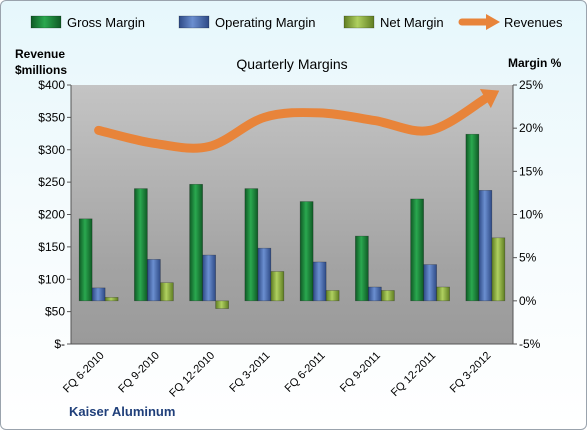  Describe the element at coordinates (531, 128) in the screenshot. I see `right-axis-tick-label: 20%` at that location.